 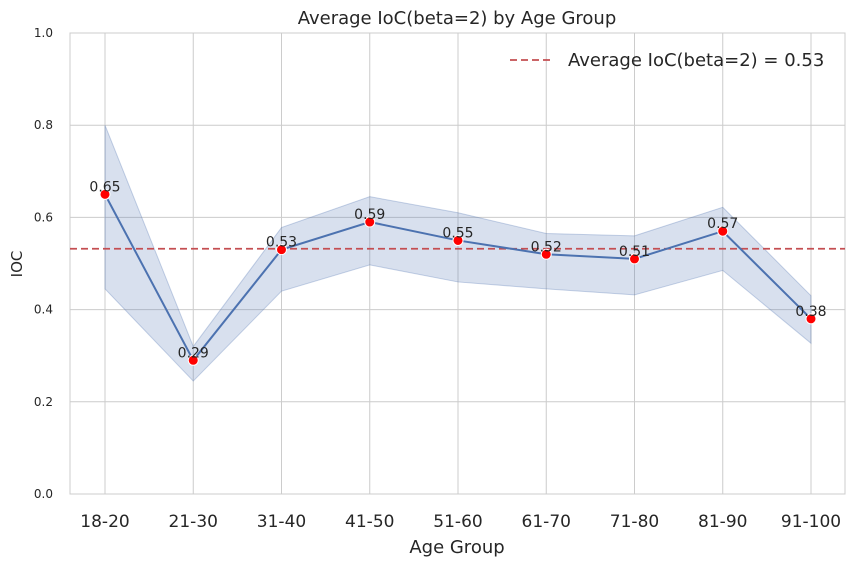 What do you see at coordinates (456, 547) in the screenshot?
I see `x-axis-label: Age Group` at bounding box center [456, 547].